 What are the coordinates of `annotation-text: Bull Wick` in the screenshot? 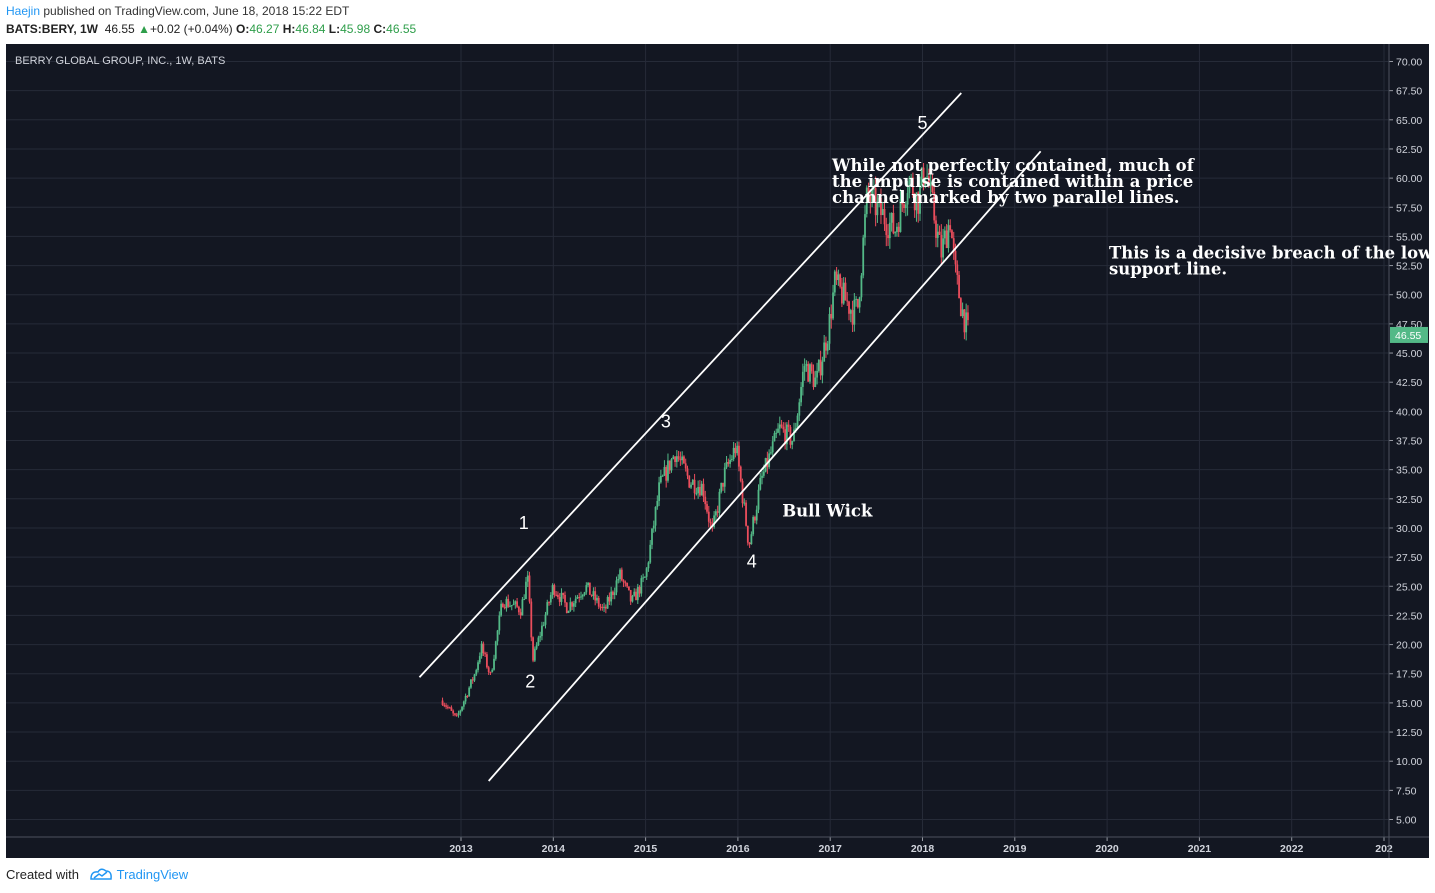 It's located at (827, 510).